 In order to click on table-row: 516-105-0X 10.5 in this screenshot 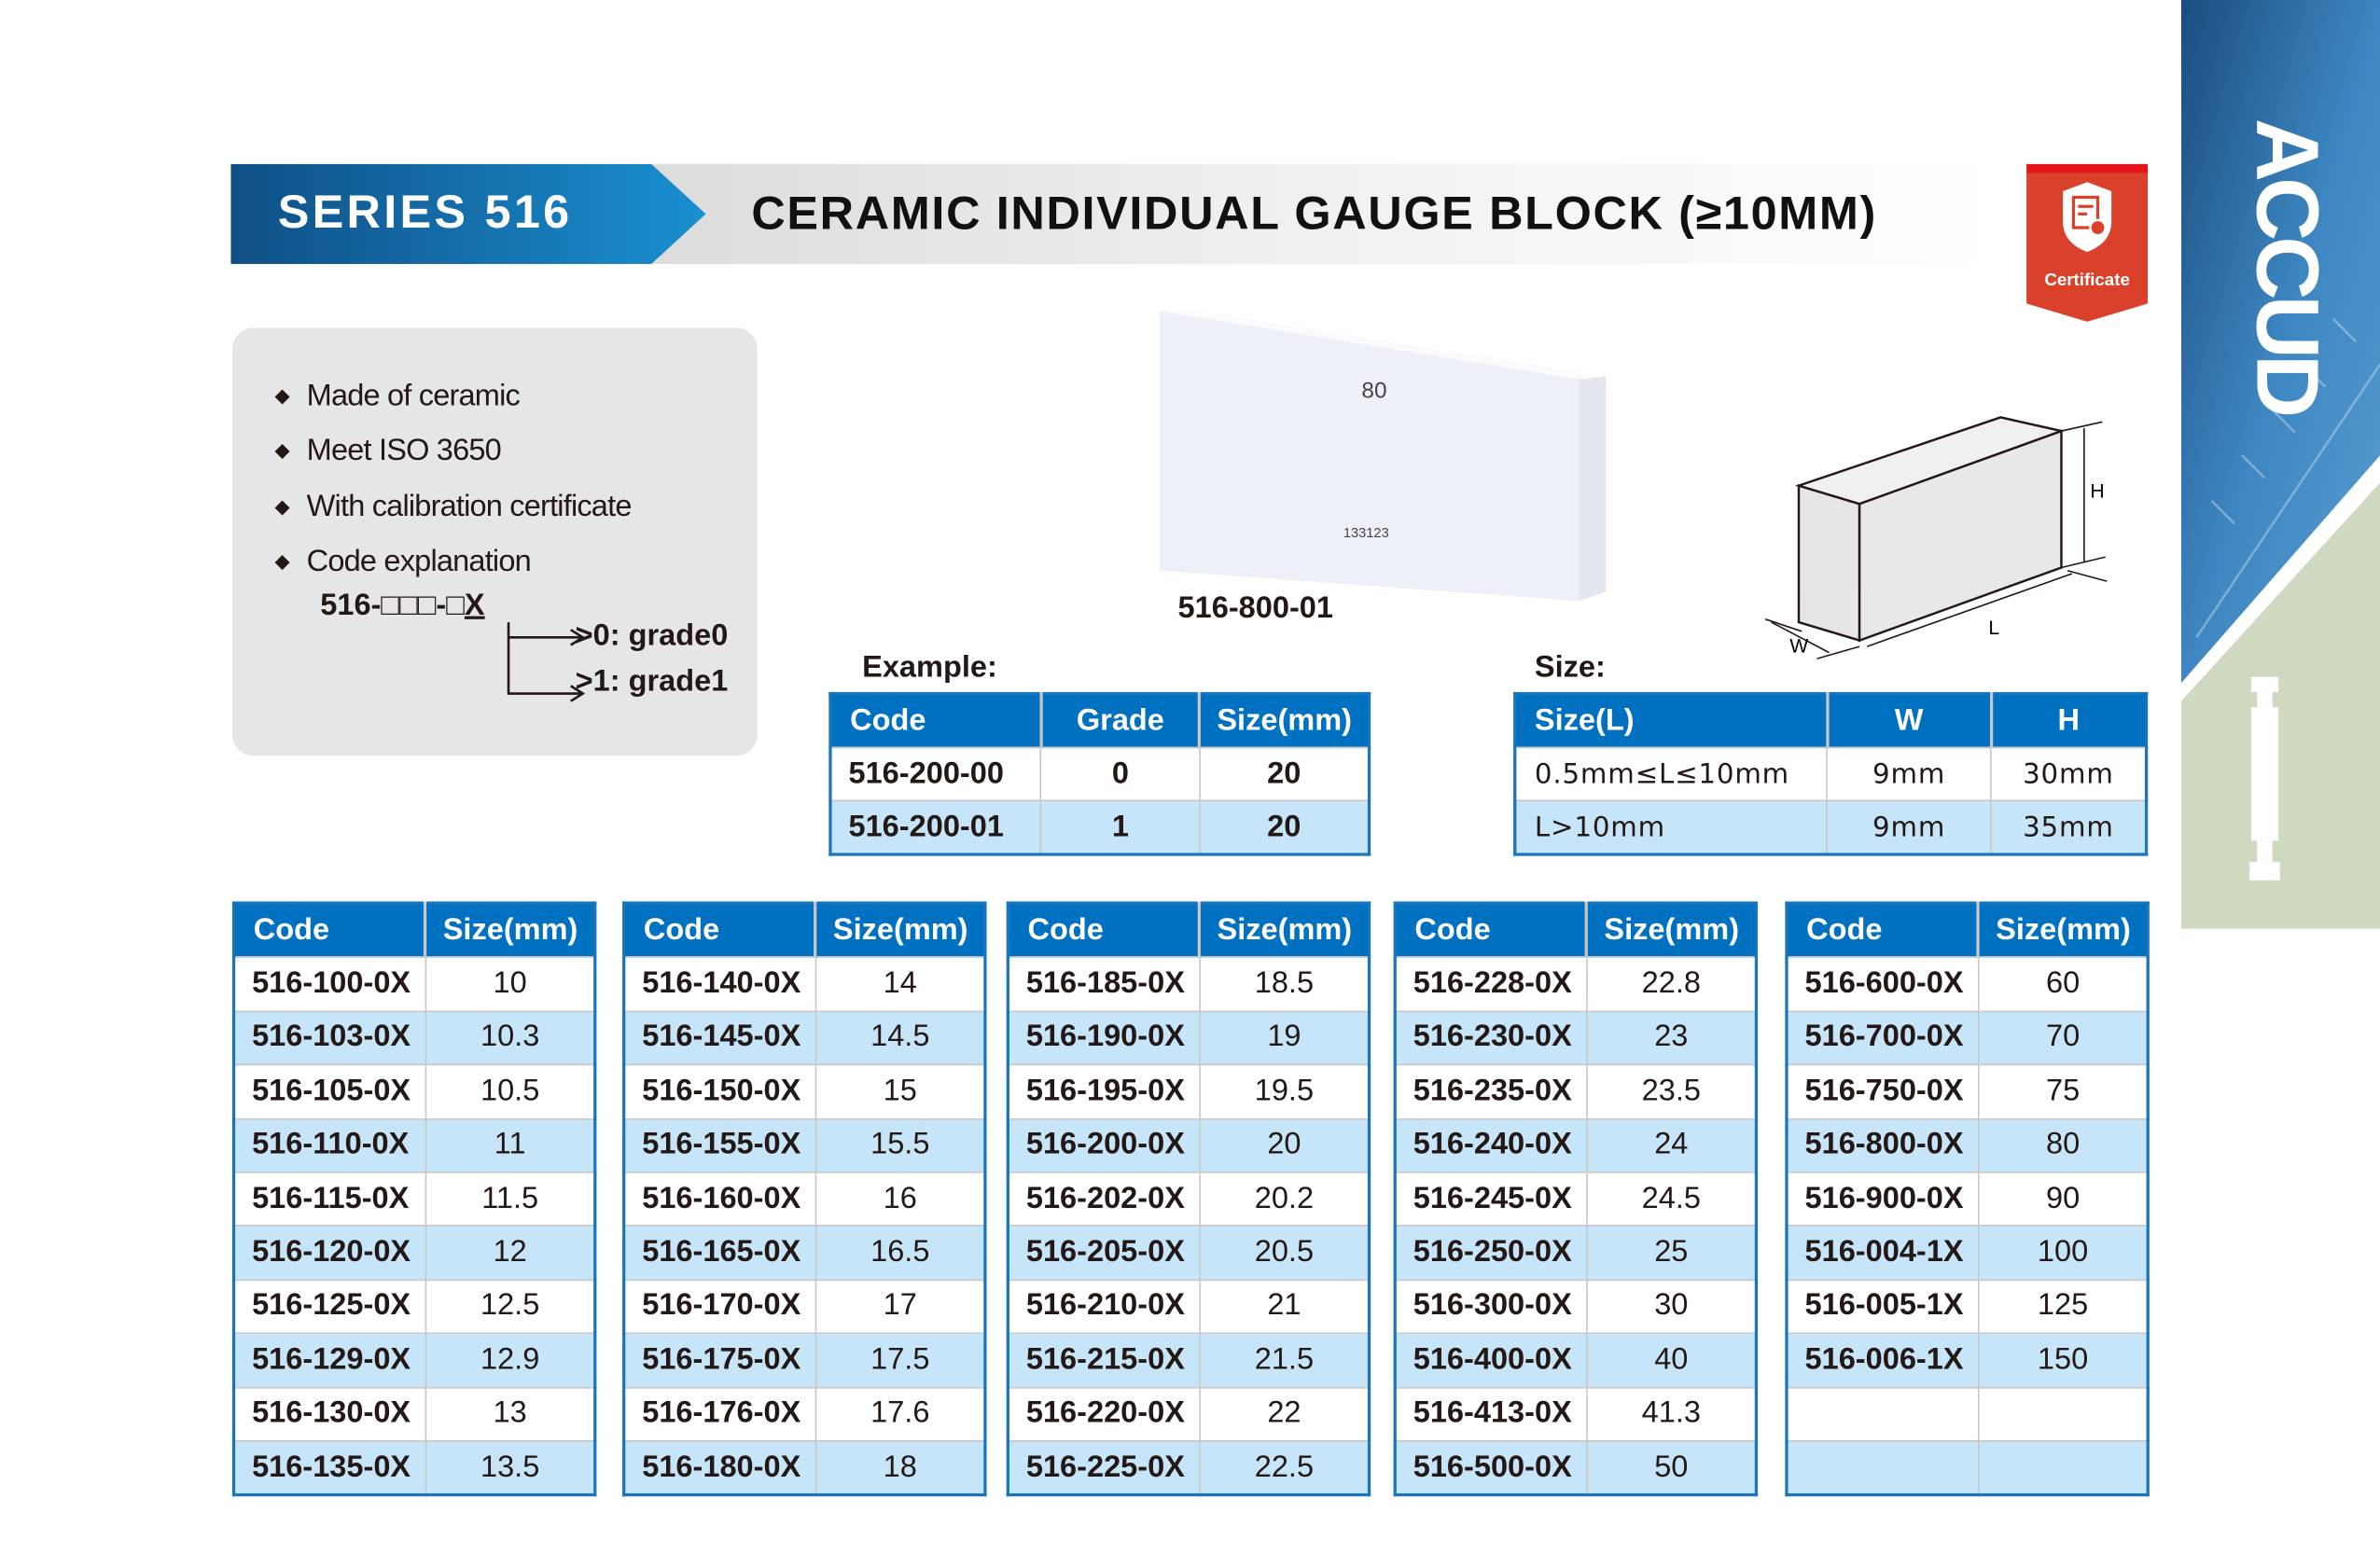, I will do `click(414, 1091)`.